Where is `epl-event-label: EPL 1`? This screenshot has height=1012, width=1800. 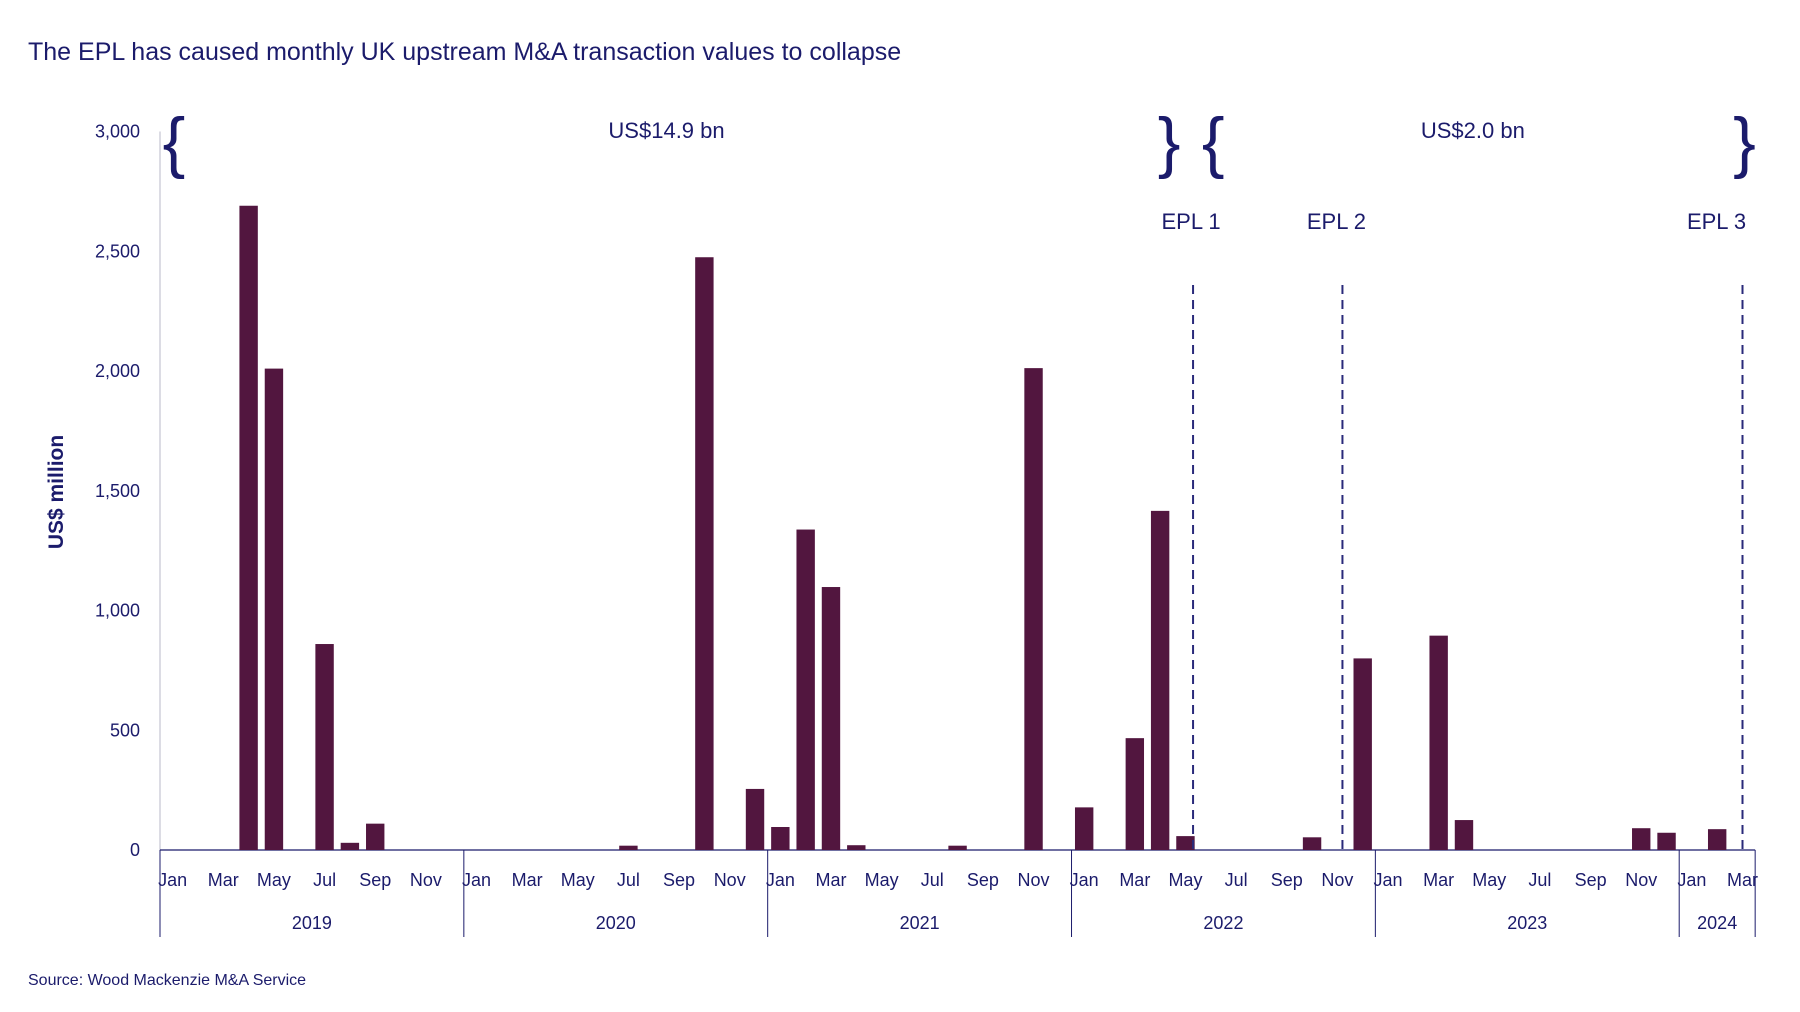
epl-event-label: EPL 1 is located at coordinates (1190, 221).